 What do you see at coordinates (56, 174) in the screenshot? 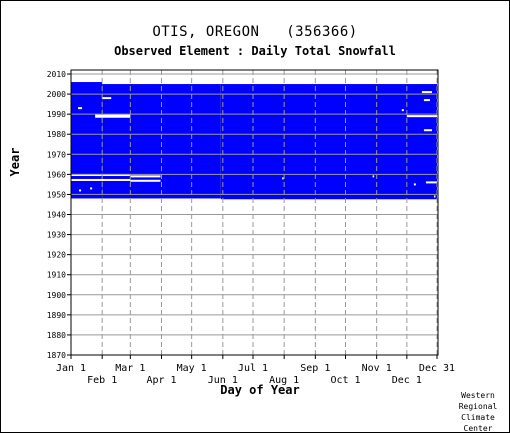
I see `y-tick-label-1960: 1960` at bounding box center [56, 174].